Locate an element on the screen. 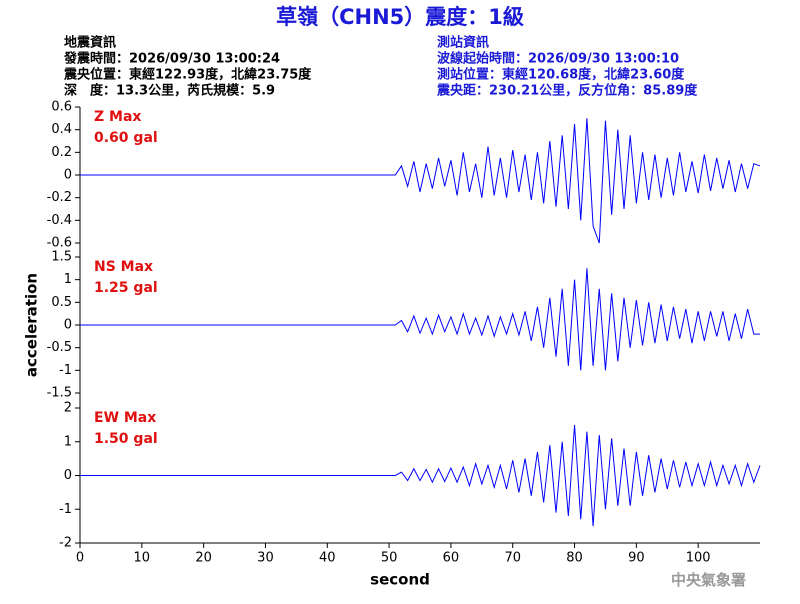 The width and height of the screenshot is (800, 604). y-tick-label: 0.5 is located at coordinates (61, 302).